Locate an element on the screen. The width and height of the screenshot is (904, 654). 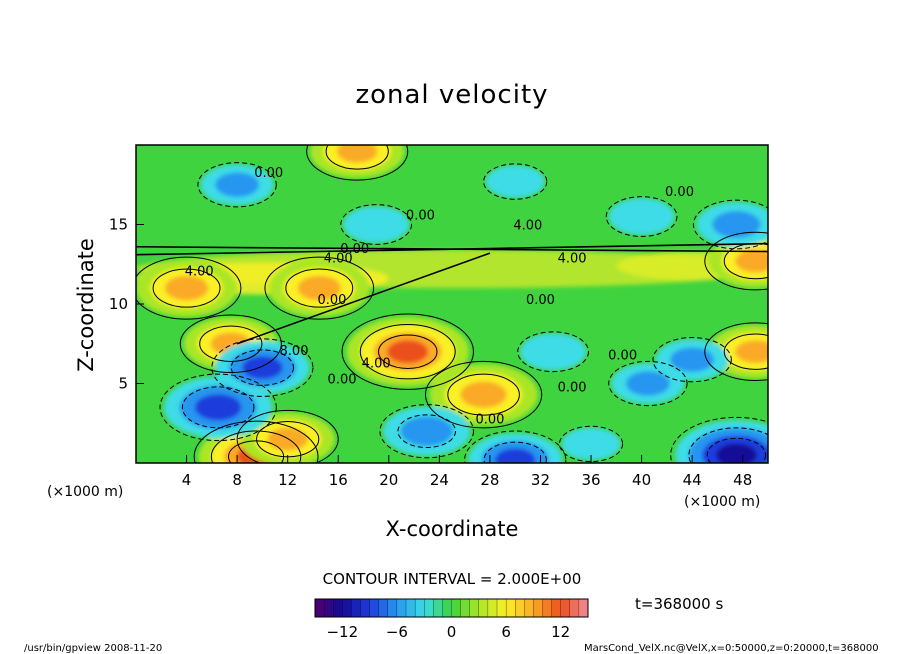
footer-program: /usr/bin/gpview 2008-11-20 is located at coordinates (93, 648).